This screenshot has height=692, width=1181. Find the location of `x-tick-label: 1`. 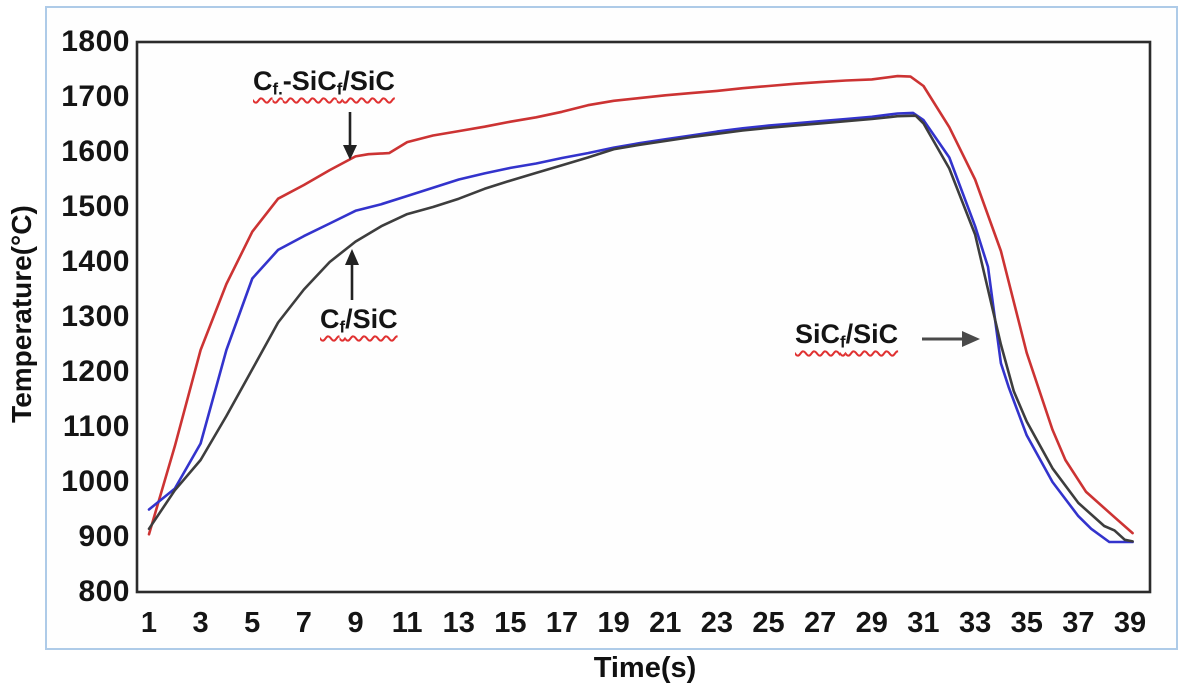

x-tick-label: 1 is located at coordinates (149, 623).